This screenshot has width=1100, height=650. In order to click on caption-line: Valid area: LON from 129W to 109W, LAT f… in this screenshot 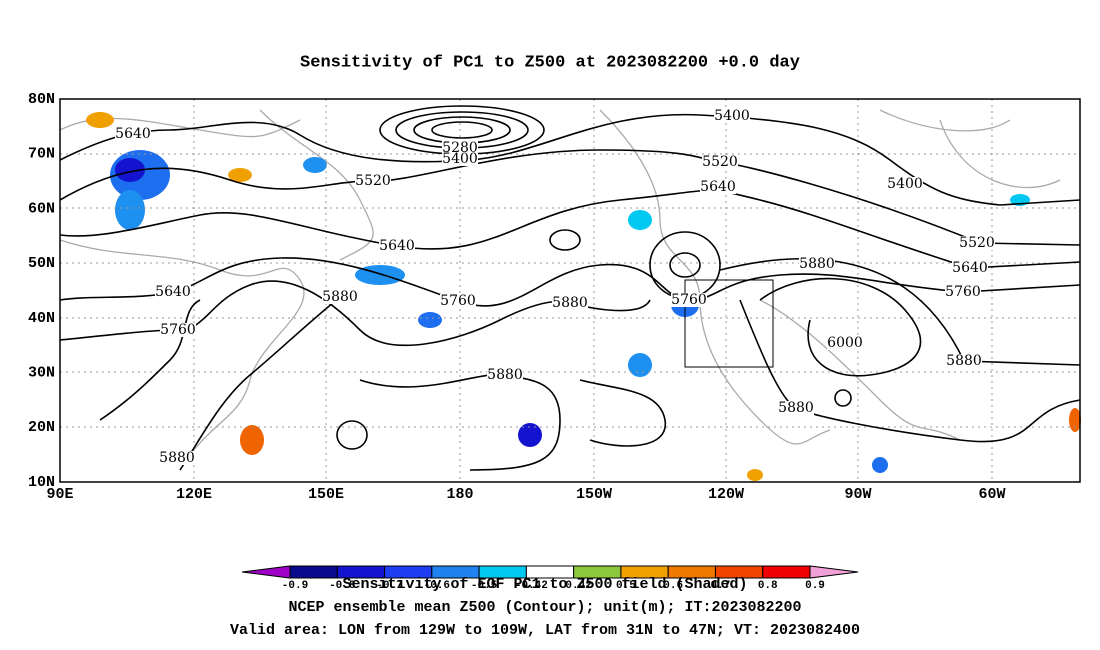, I will do `click(545, 630)`.